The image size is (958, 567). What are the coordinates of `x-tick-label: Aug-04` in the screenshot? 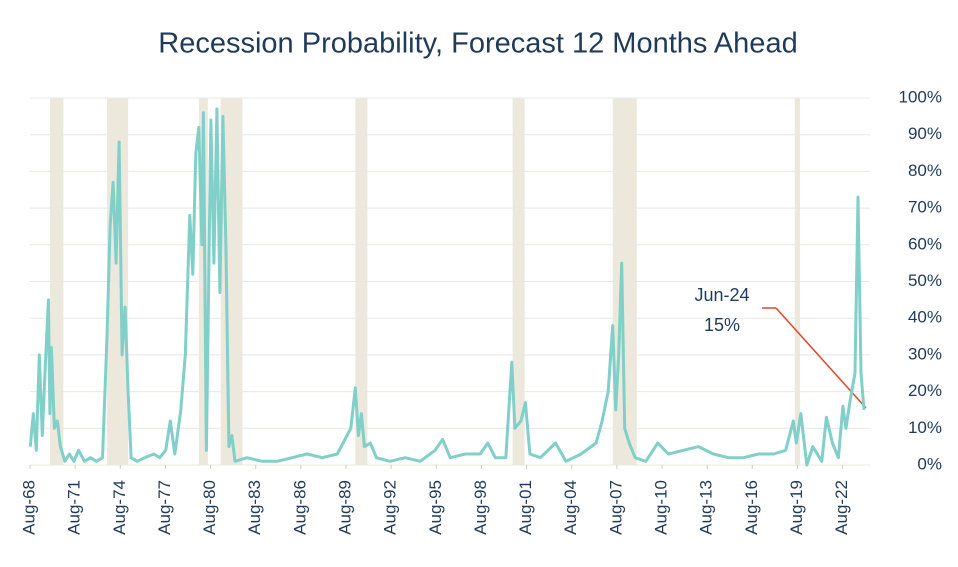 It's located at (570, 507).